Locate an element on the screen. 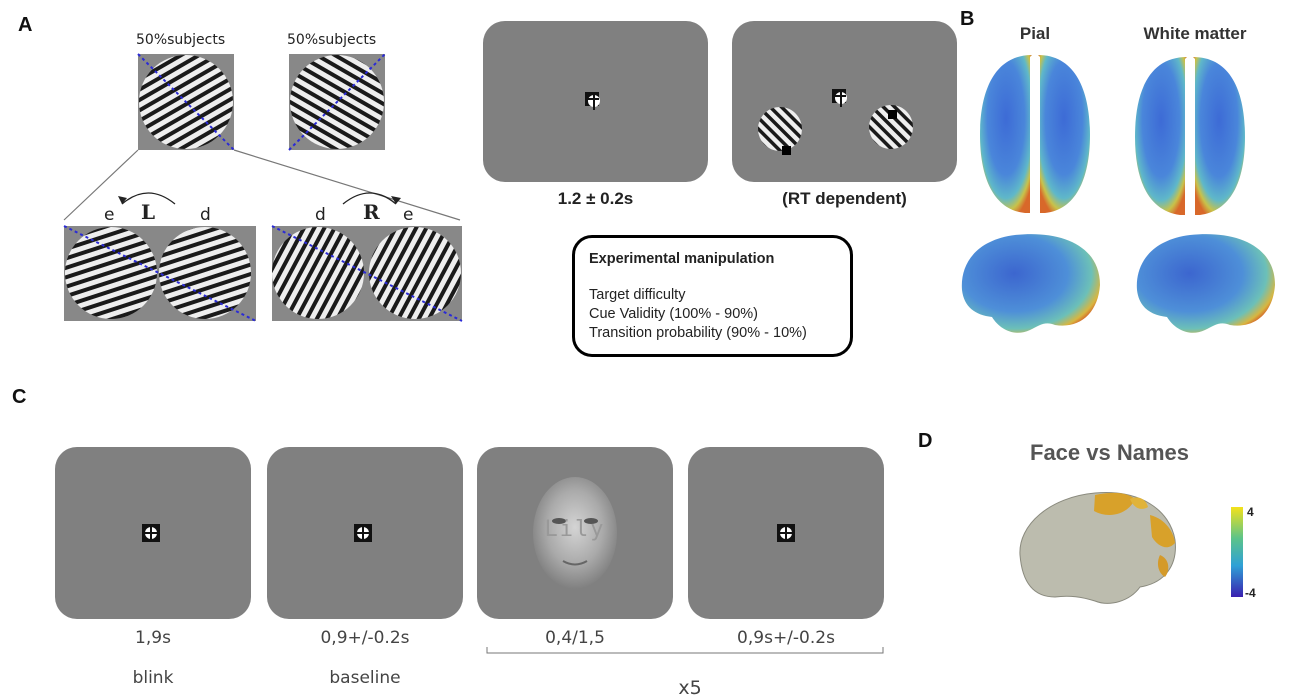 This screenshot has height=700, width=1299. brain-white-side is located at coordinates (1205, 283).